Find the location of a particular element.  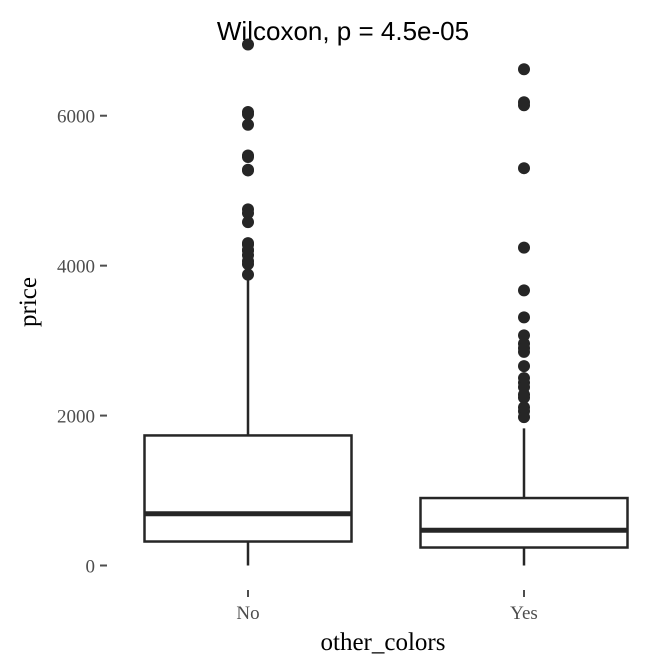

x-axis-title: other_colors is located at coordinates (383, 642).